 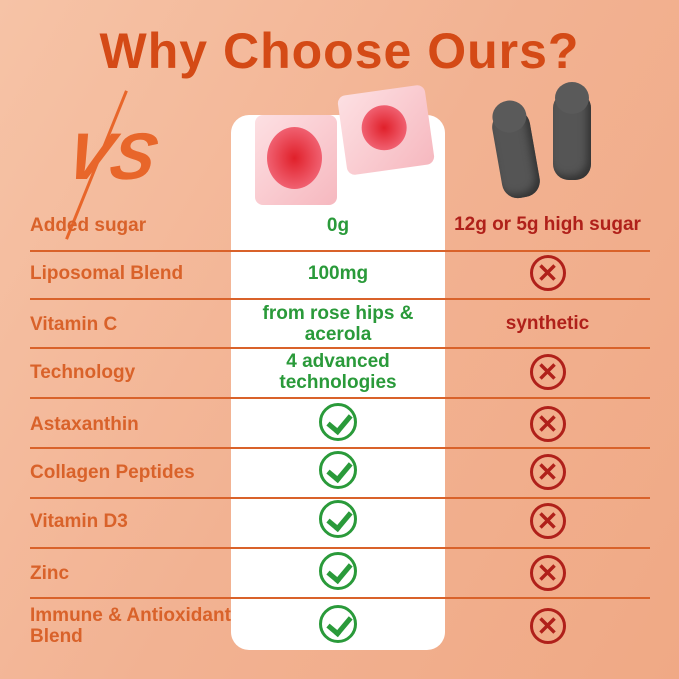 I want to click on row-label: Technology, so click(x=83, y=372).